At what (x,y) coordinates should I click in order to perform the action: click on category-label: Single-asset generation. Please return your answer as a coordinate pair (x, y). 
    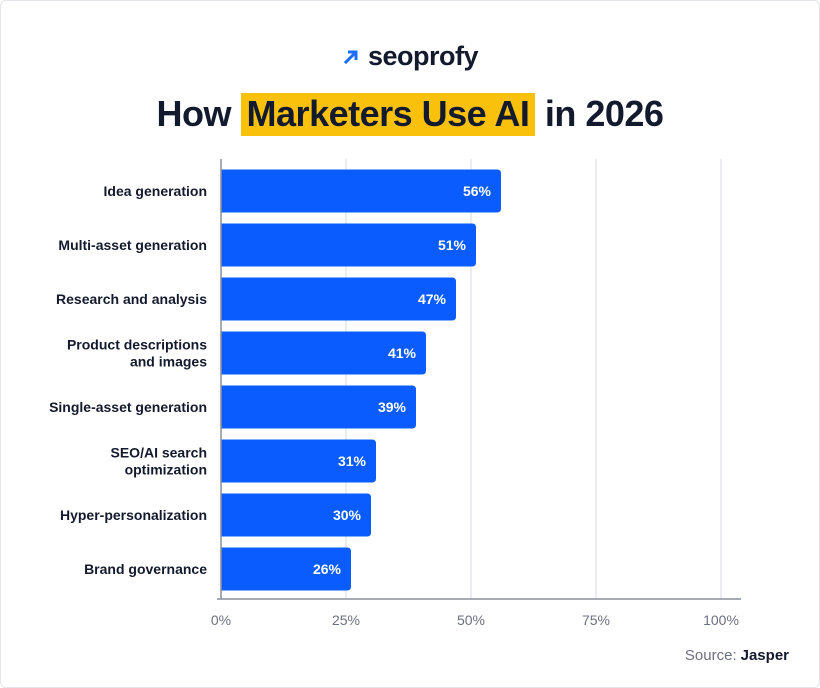
    Looking at the image, I should click on (128, 407).